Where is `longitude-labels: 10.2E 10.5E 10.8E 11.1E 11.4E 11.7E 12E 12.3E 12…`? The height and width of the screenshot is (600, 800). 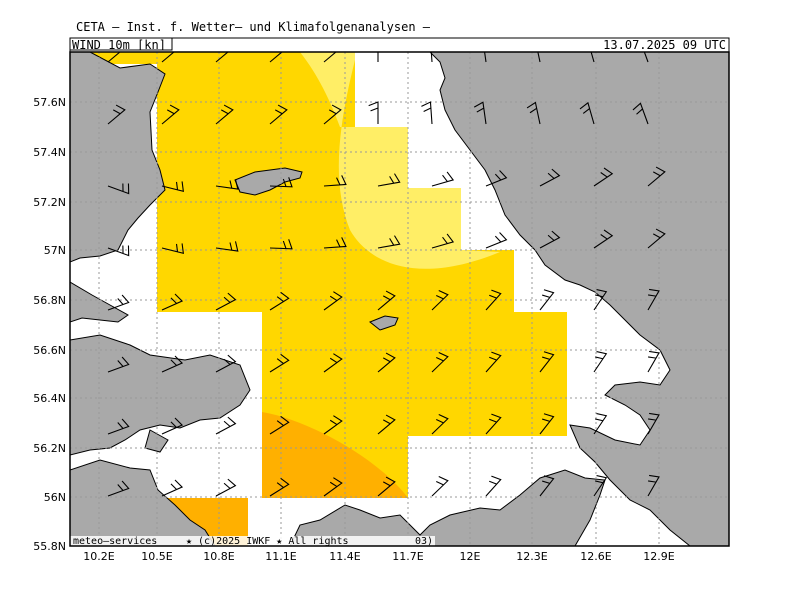 longitude-labels: 10.2E 10.5E 10.8E 11.1E 11.4E 11.7E 12E 12.3E 12… is located at coordinates (378, 556).